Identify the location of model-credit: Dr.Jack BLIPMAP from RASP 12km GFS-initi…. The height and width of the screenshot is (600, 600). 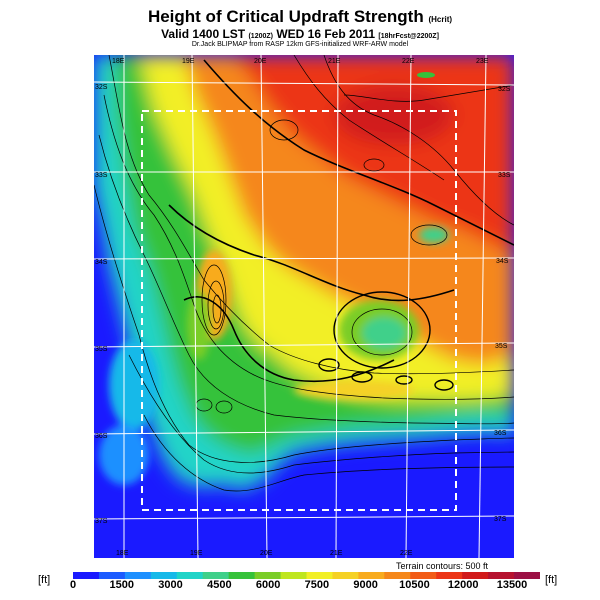
(300, 44).